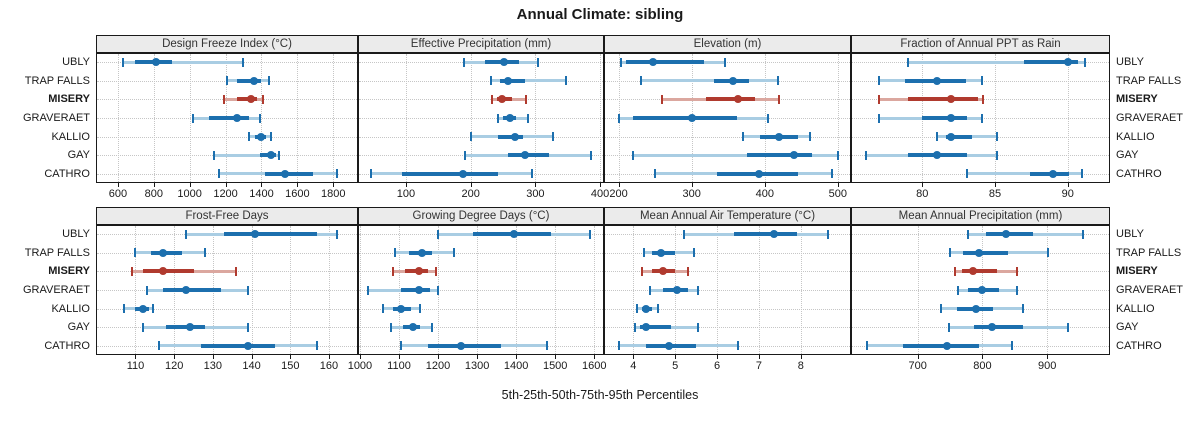 This screenshot has height=425, width=1200. I want to click on site-label-right: UBLY, so click(1130, 62).